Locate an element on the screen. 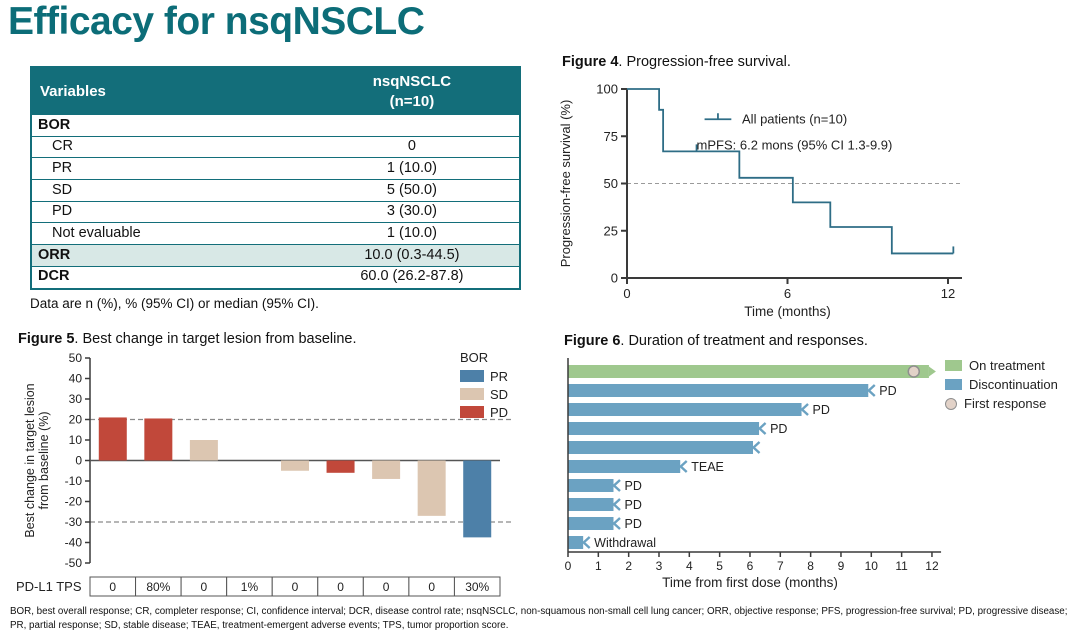 Image resolution: width=1080 pixels, height=636 pixels. legend-label: First response is located at coordinates (1005, 403).